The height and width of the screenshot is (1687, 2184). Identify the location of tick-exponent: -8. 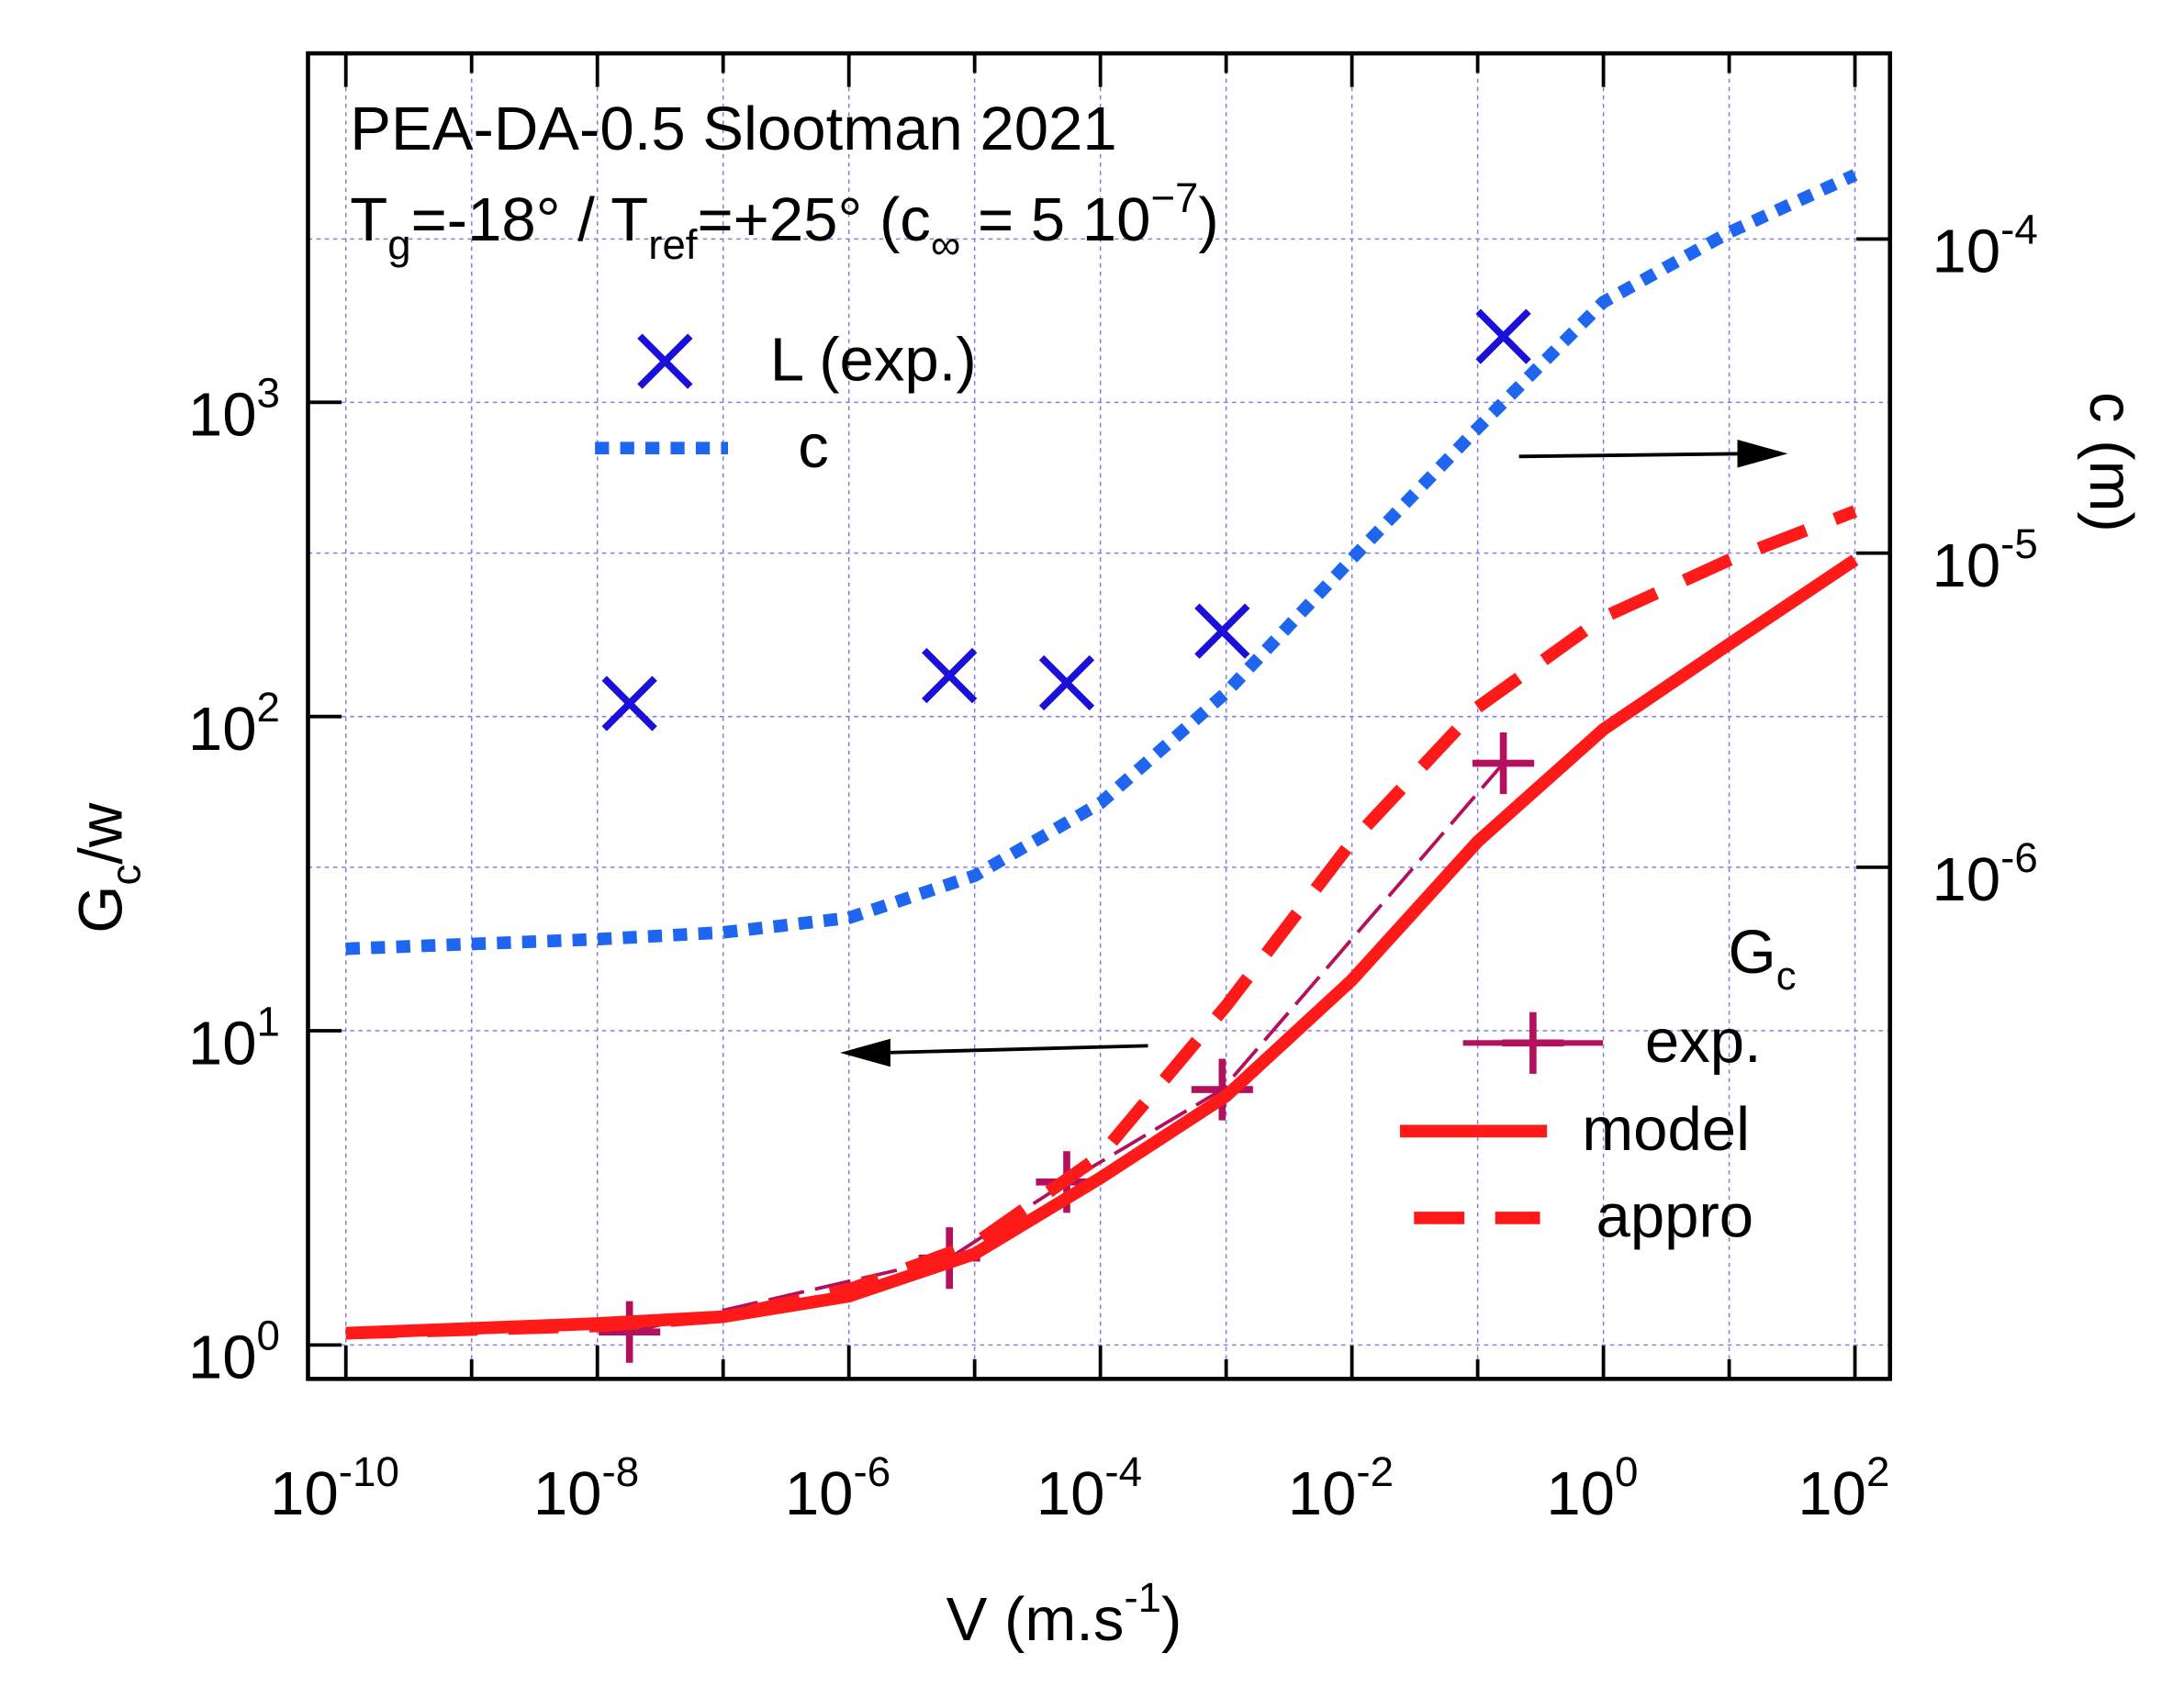
(620, 1471).